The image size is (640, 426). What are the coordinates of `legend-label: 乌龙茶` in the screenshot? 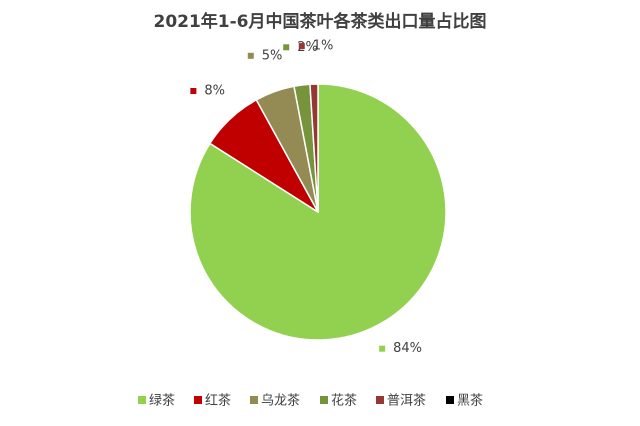 It's located at (280, 401).